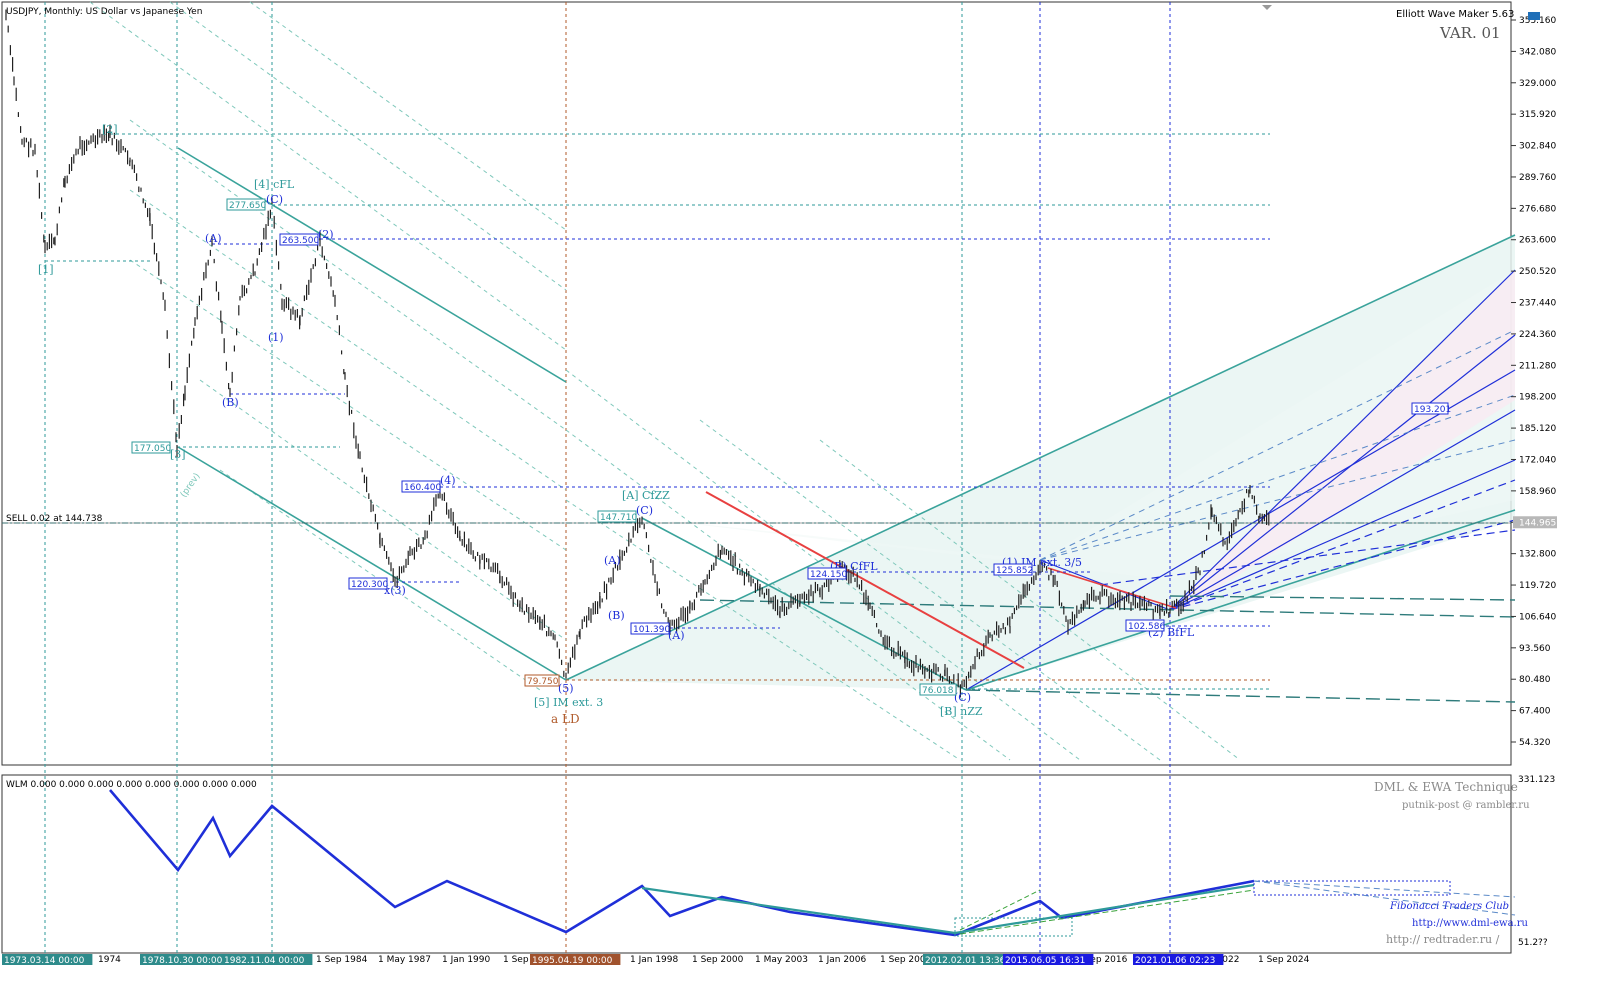  Describe the element at coordinates (1449, 906) in the screenshot. I see `credit-3: Fibonacci Traders Club` at that location.